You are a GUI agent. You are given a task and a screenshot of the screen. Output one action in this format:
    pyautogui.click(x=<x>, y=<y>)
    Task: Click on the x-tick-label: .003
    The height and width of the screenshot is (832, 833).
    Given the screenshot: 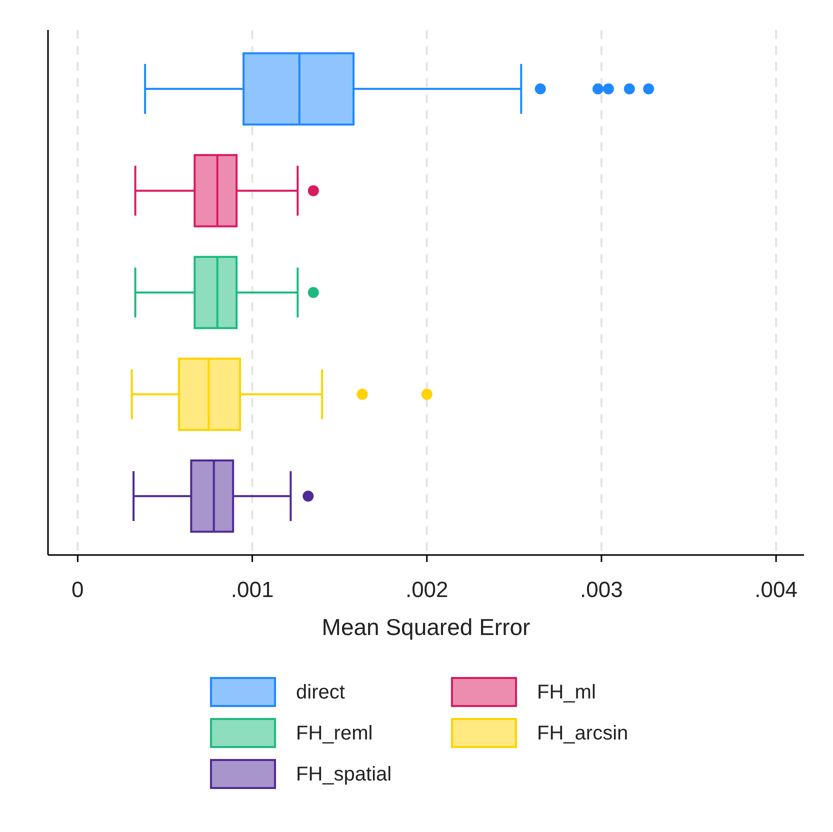 What is the action you would take?
    pyautogui.click(x=601, y=589)
    